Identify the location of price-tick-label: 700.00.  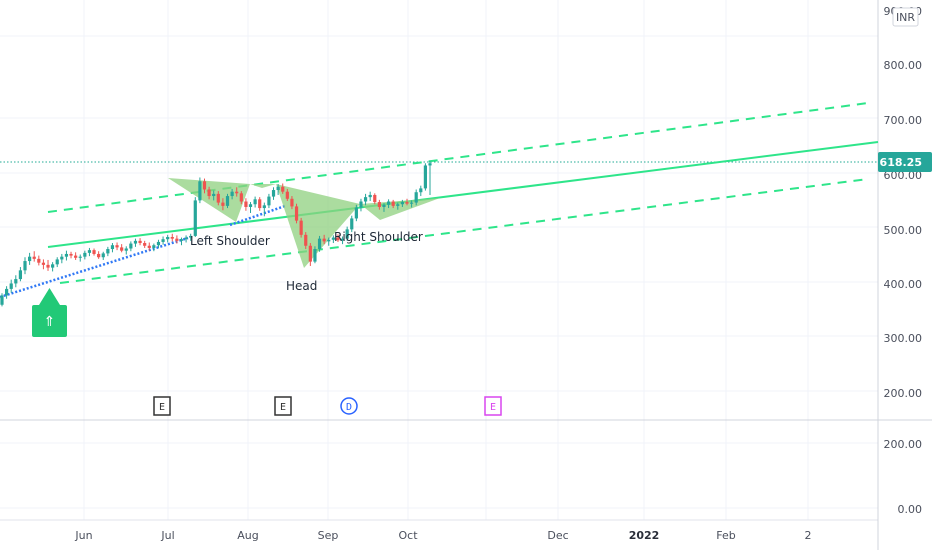
(903, 120).